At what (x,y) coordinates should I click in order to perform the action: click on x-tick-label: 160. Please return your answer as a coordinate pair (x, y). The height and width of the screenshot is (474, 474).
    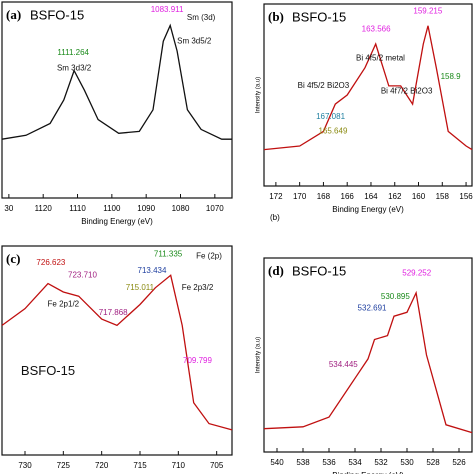
    Looking at the image, I should click on (419, 196).